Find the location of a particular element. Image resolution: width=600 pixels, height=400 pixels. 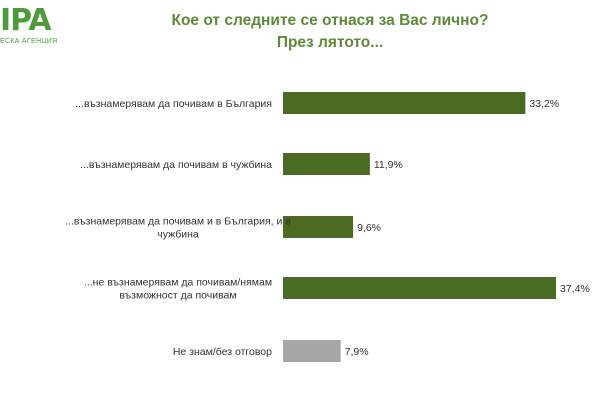

logo-mark: IPA is located at coordinates (26, 20).